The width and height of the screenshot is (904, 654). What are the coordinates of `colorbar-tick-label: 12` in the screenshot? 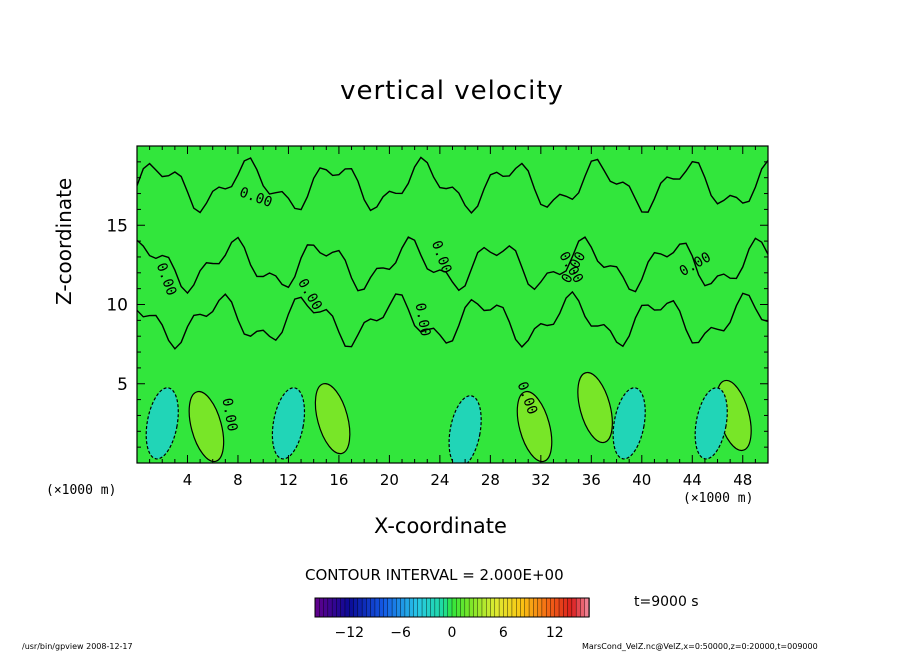 It's located at (555, 633).